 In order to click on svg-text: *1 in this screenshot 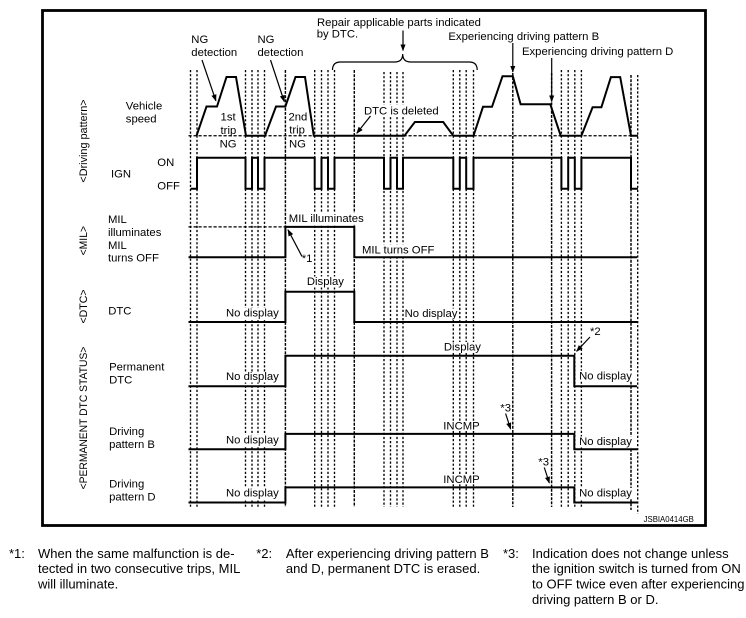, I will do `click(307, 259)`.